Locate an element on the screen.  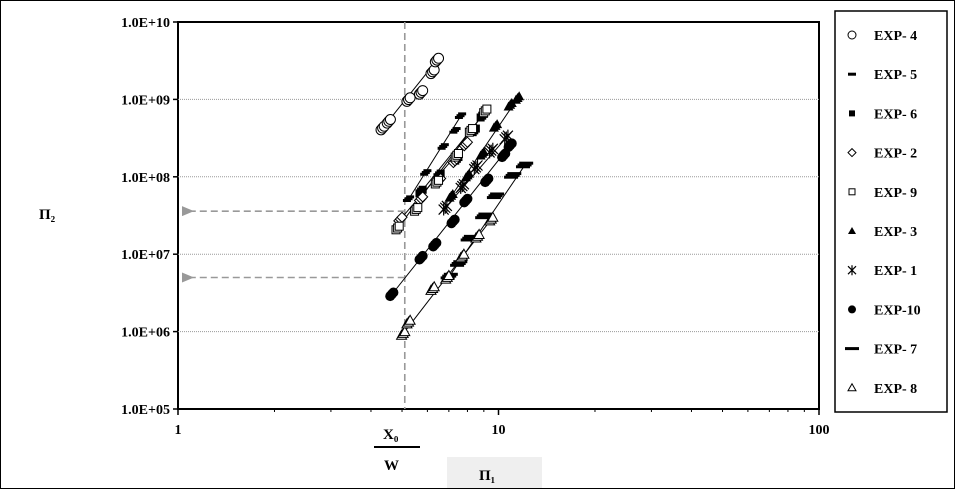
legend-entry: EXP-10 is located at coordinates (884, 310).